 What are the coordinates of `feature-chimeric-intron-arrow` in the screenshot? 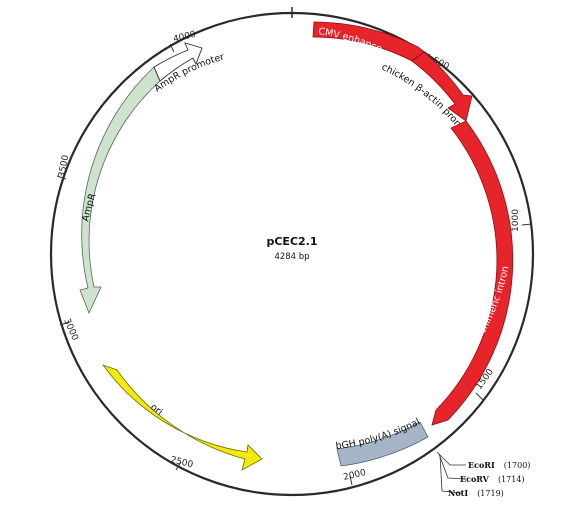 It's located at (472, 273).